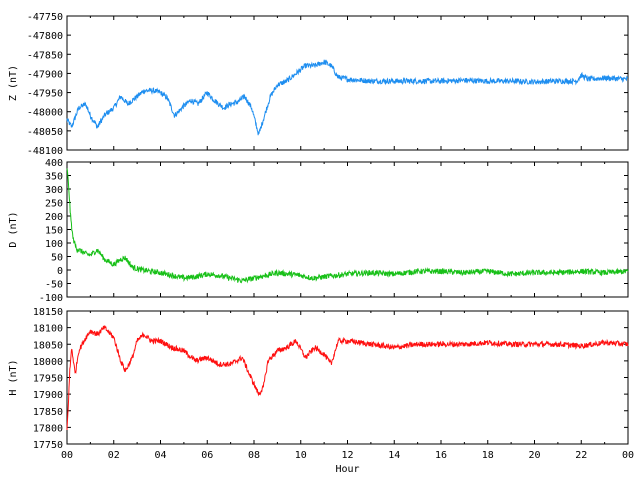 Image resolution: width=640 pixels, height=480 pixels. What do you see at coordinates (48, 345) in the screenshot?
I see `y-tick-label-h: 18050` at bounding box center [48, 345].